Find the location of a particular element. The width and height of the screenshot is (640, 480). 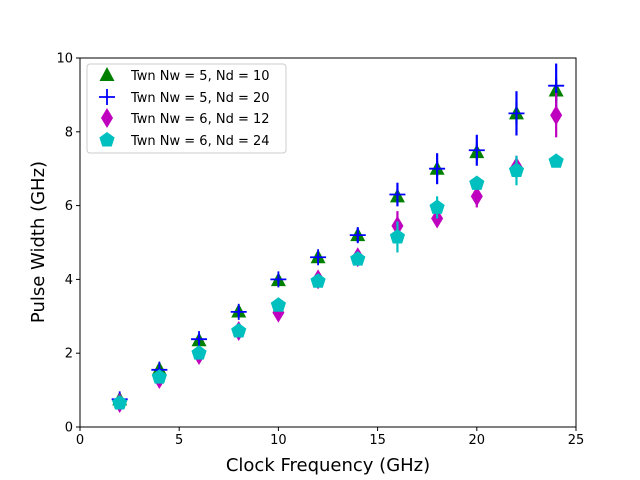

legend-marker-pentagon is located at coordinates (107, 139).